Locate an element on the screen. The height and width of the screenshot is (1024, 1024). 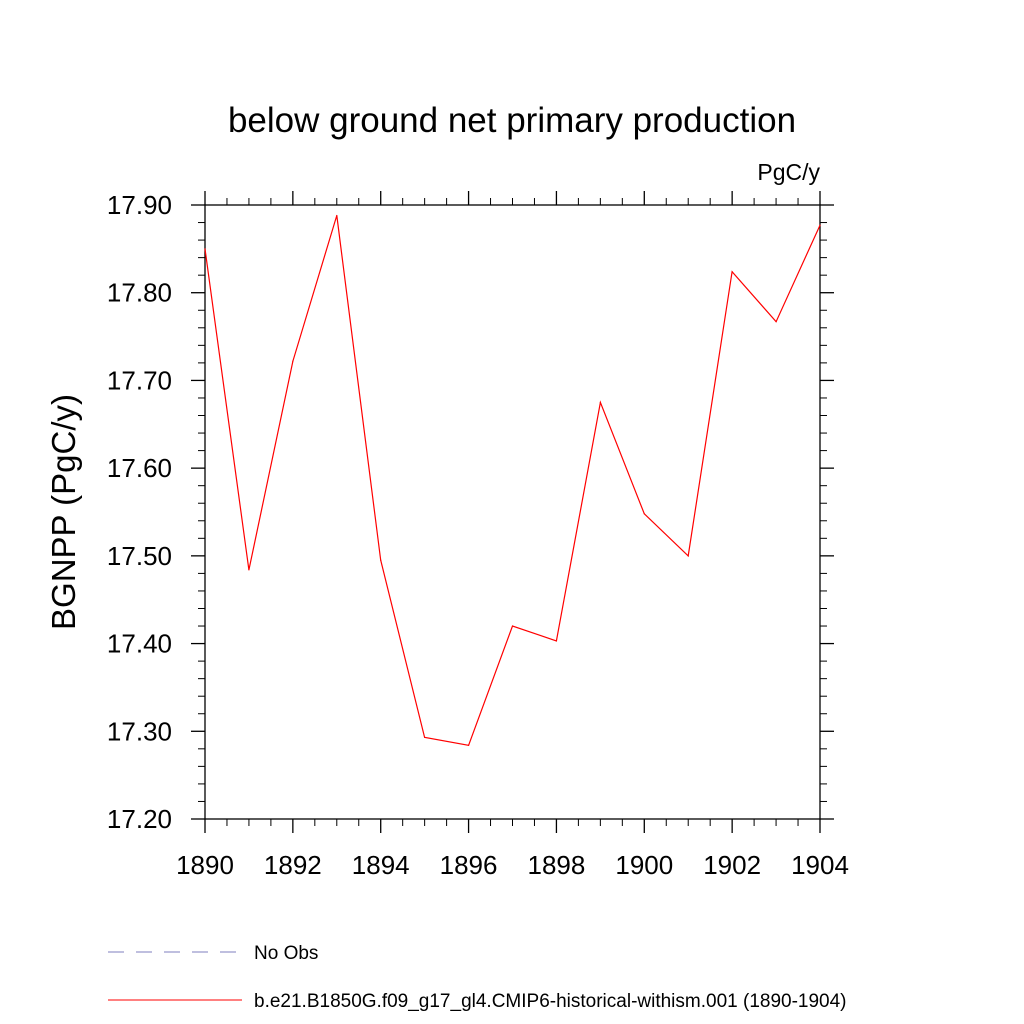
y-tick-label: 17.30 is located at coordinates (139, 731).